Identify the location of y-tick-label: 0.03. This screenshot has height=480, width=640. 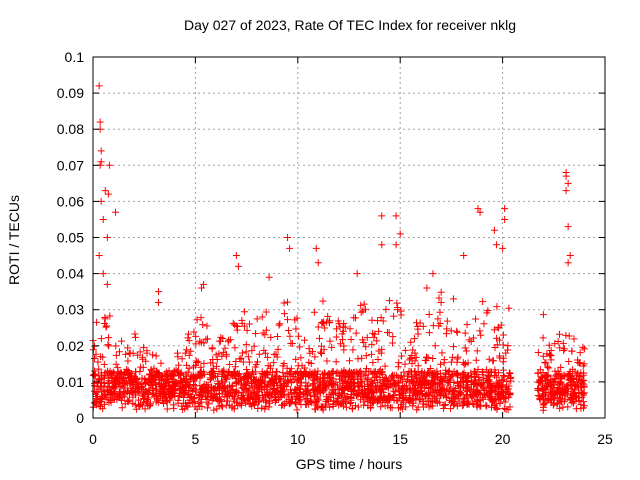
(70, 310).